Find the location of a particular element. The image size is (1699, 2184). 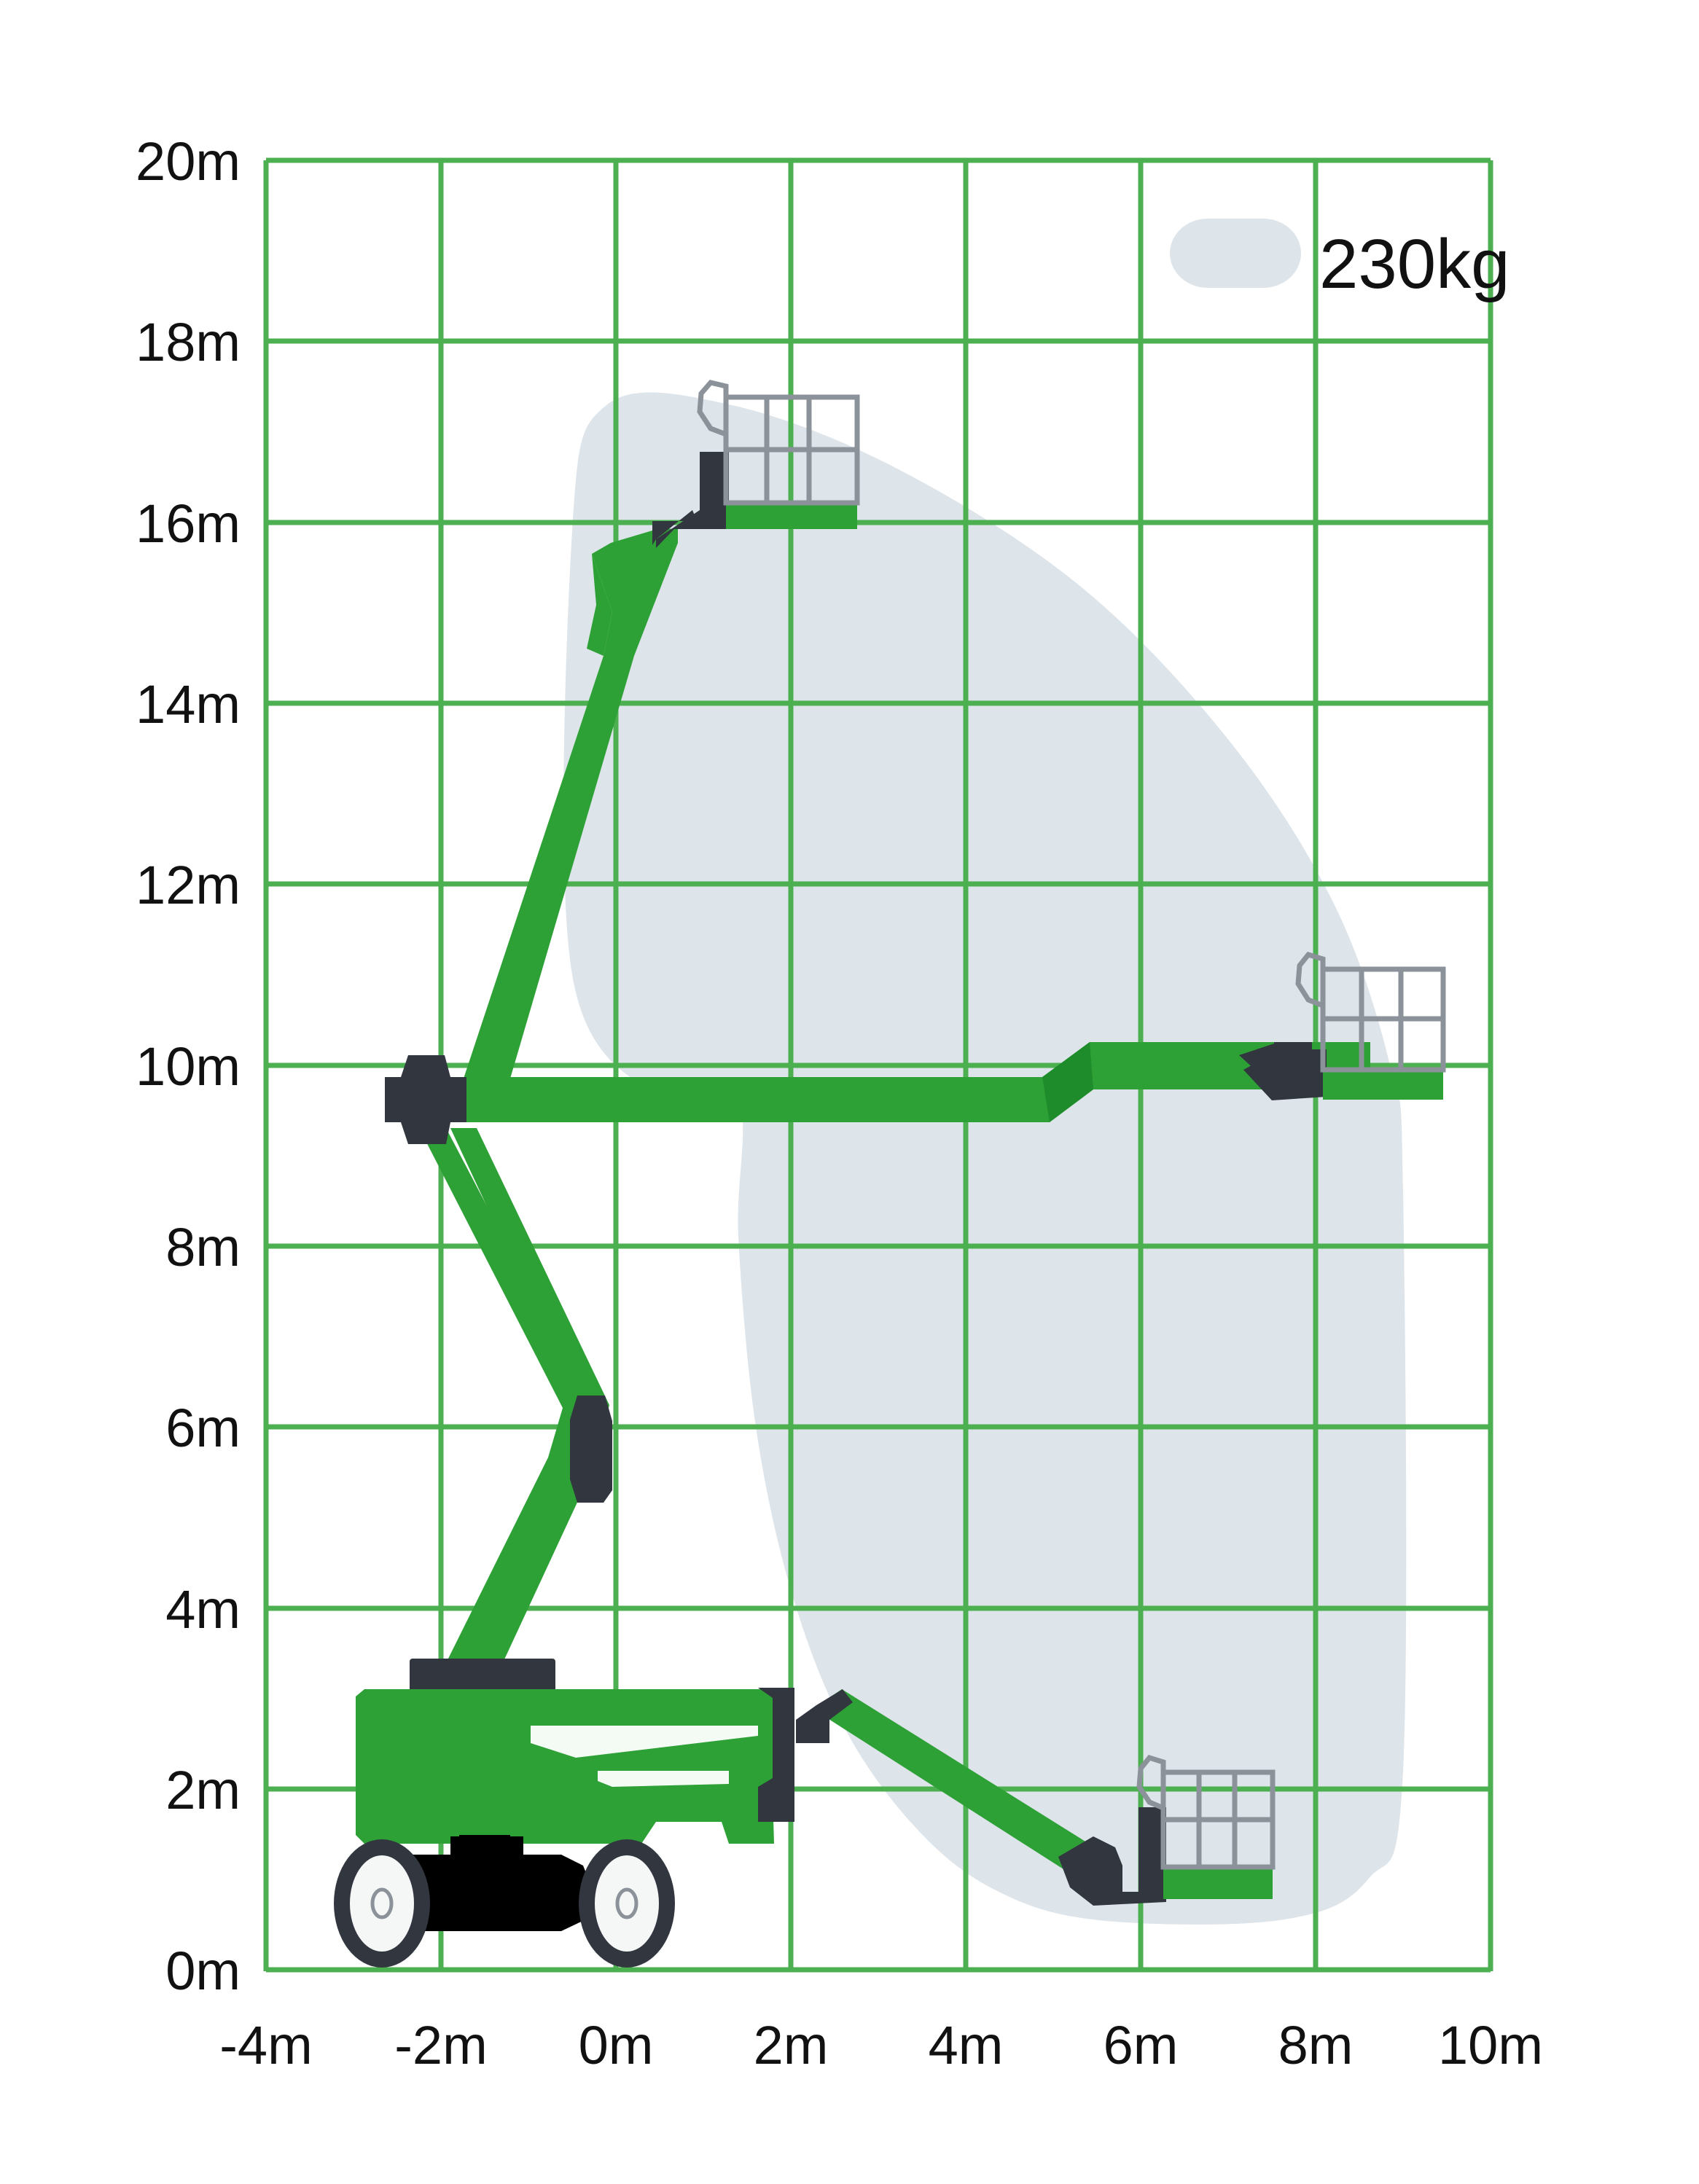

horizontal-platform-bracket is located at coordinates (1275, 1069).